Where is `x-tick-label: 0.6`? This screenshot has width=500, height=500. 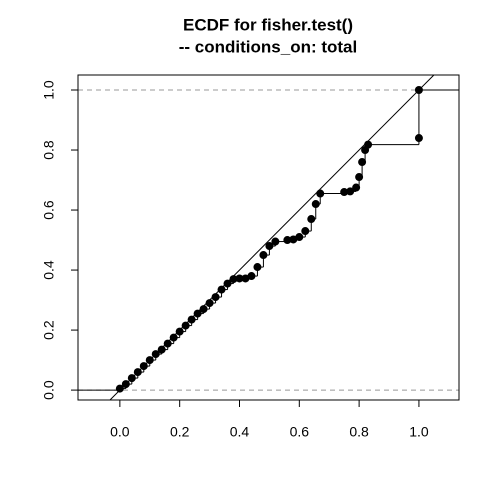
x-tick-label: 0.6 is located at coordinates (300, 432).